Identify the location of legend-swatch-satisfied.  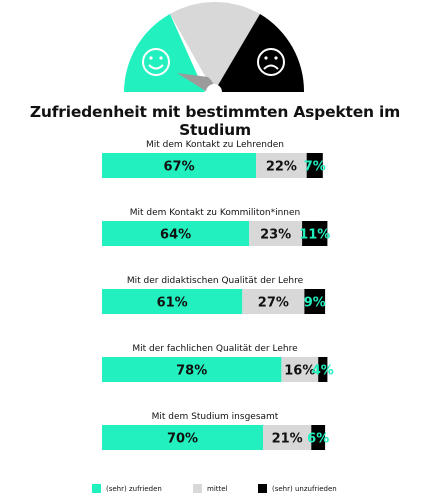
(96, 488).